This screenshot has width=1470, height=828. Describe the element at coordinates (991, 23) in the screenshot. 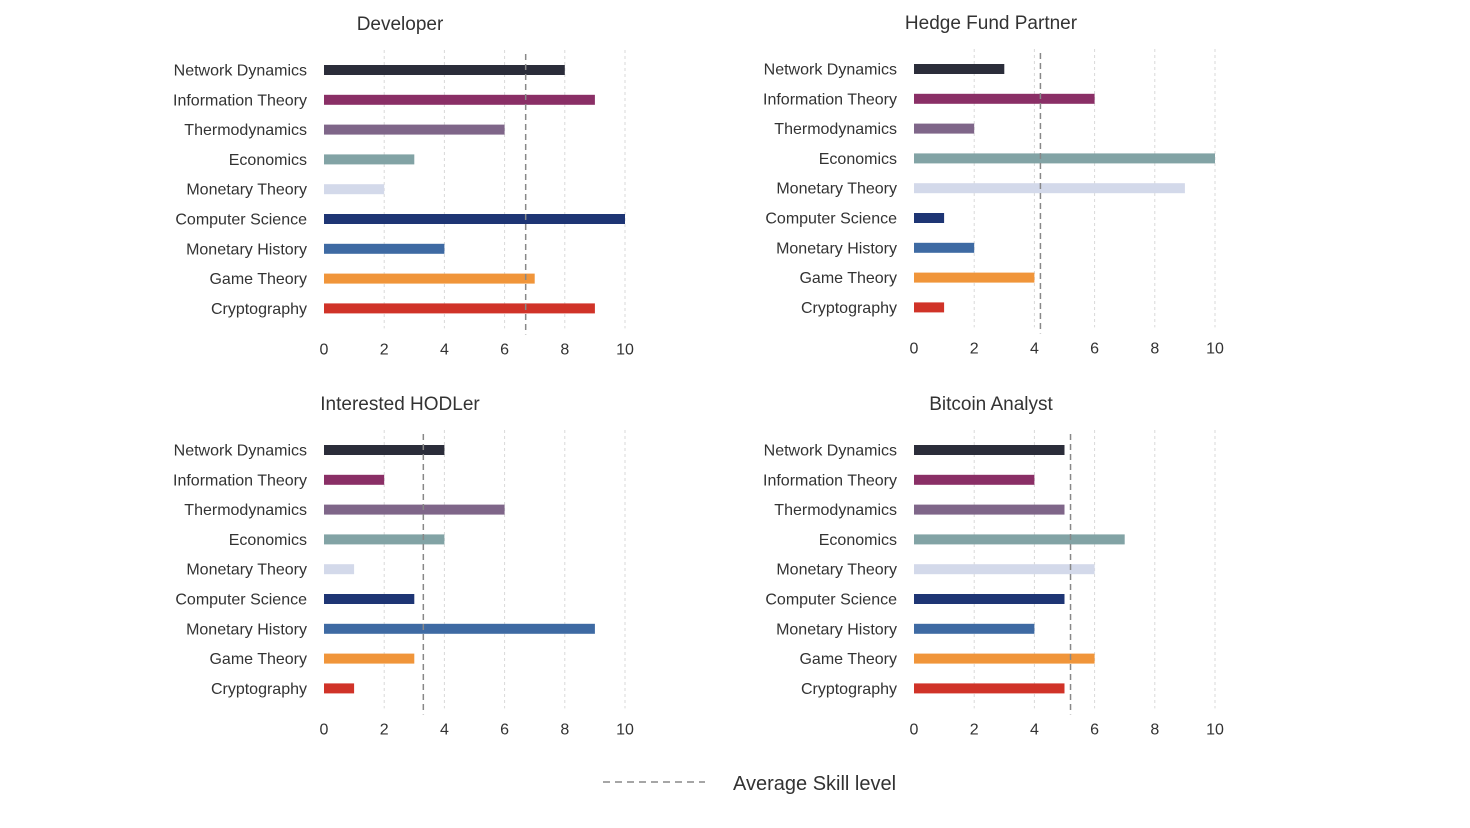

I see `chart-title: Hedge Fund Partner` at that location.